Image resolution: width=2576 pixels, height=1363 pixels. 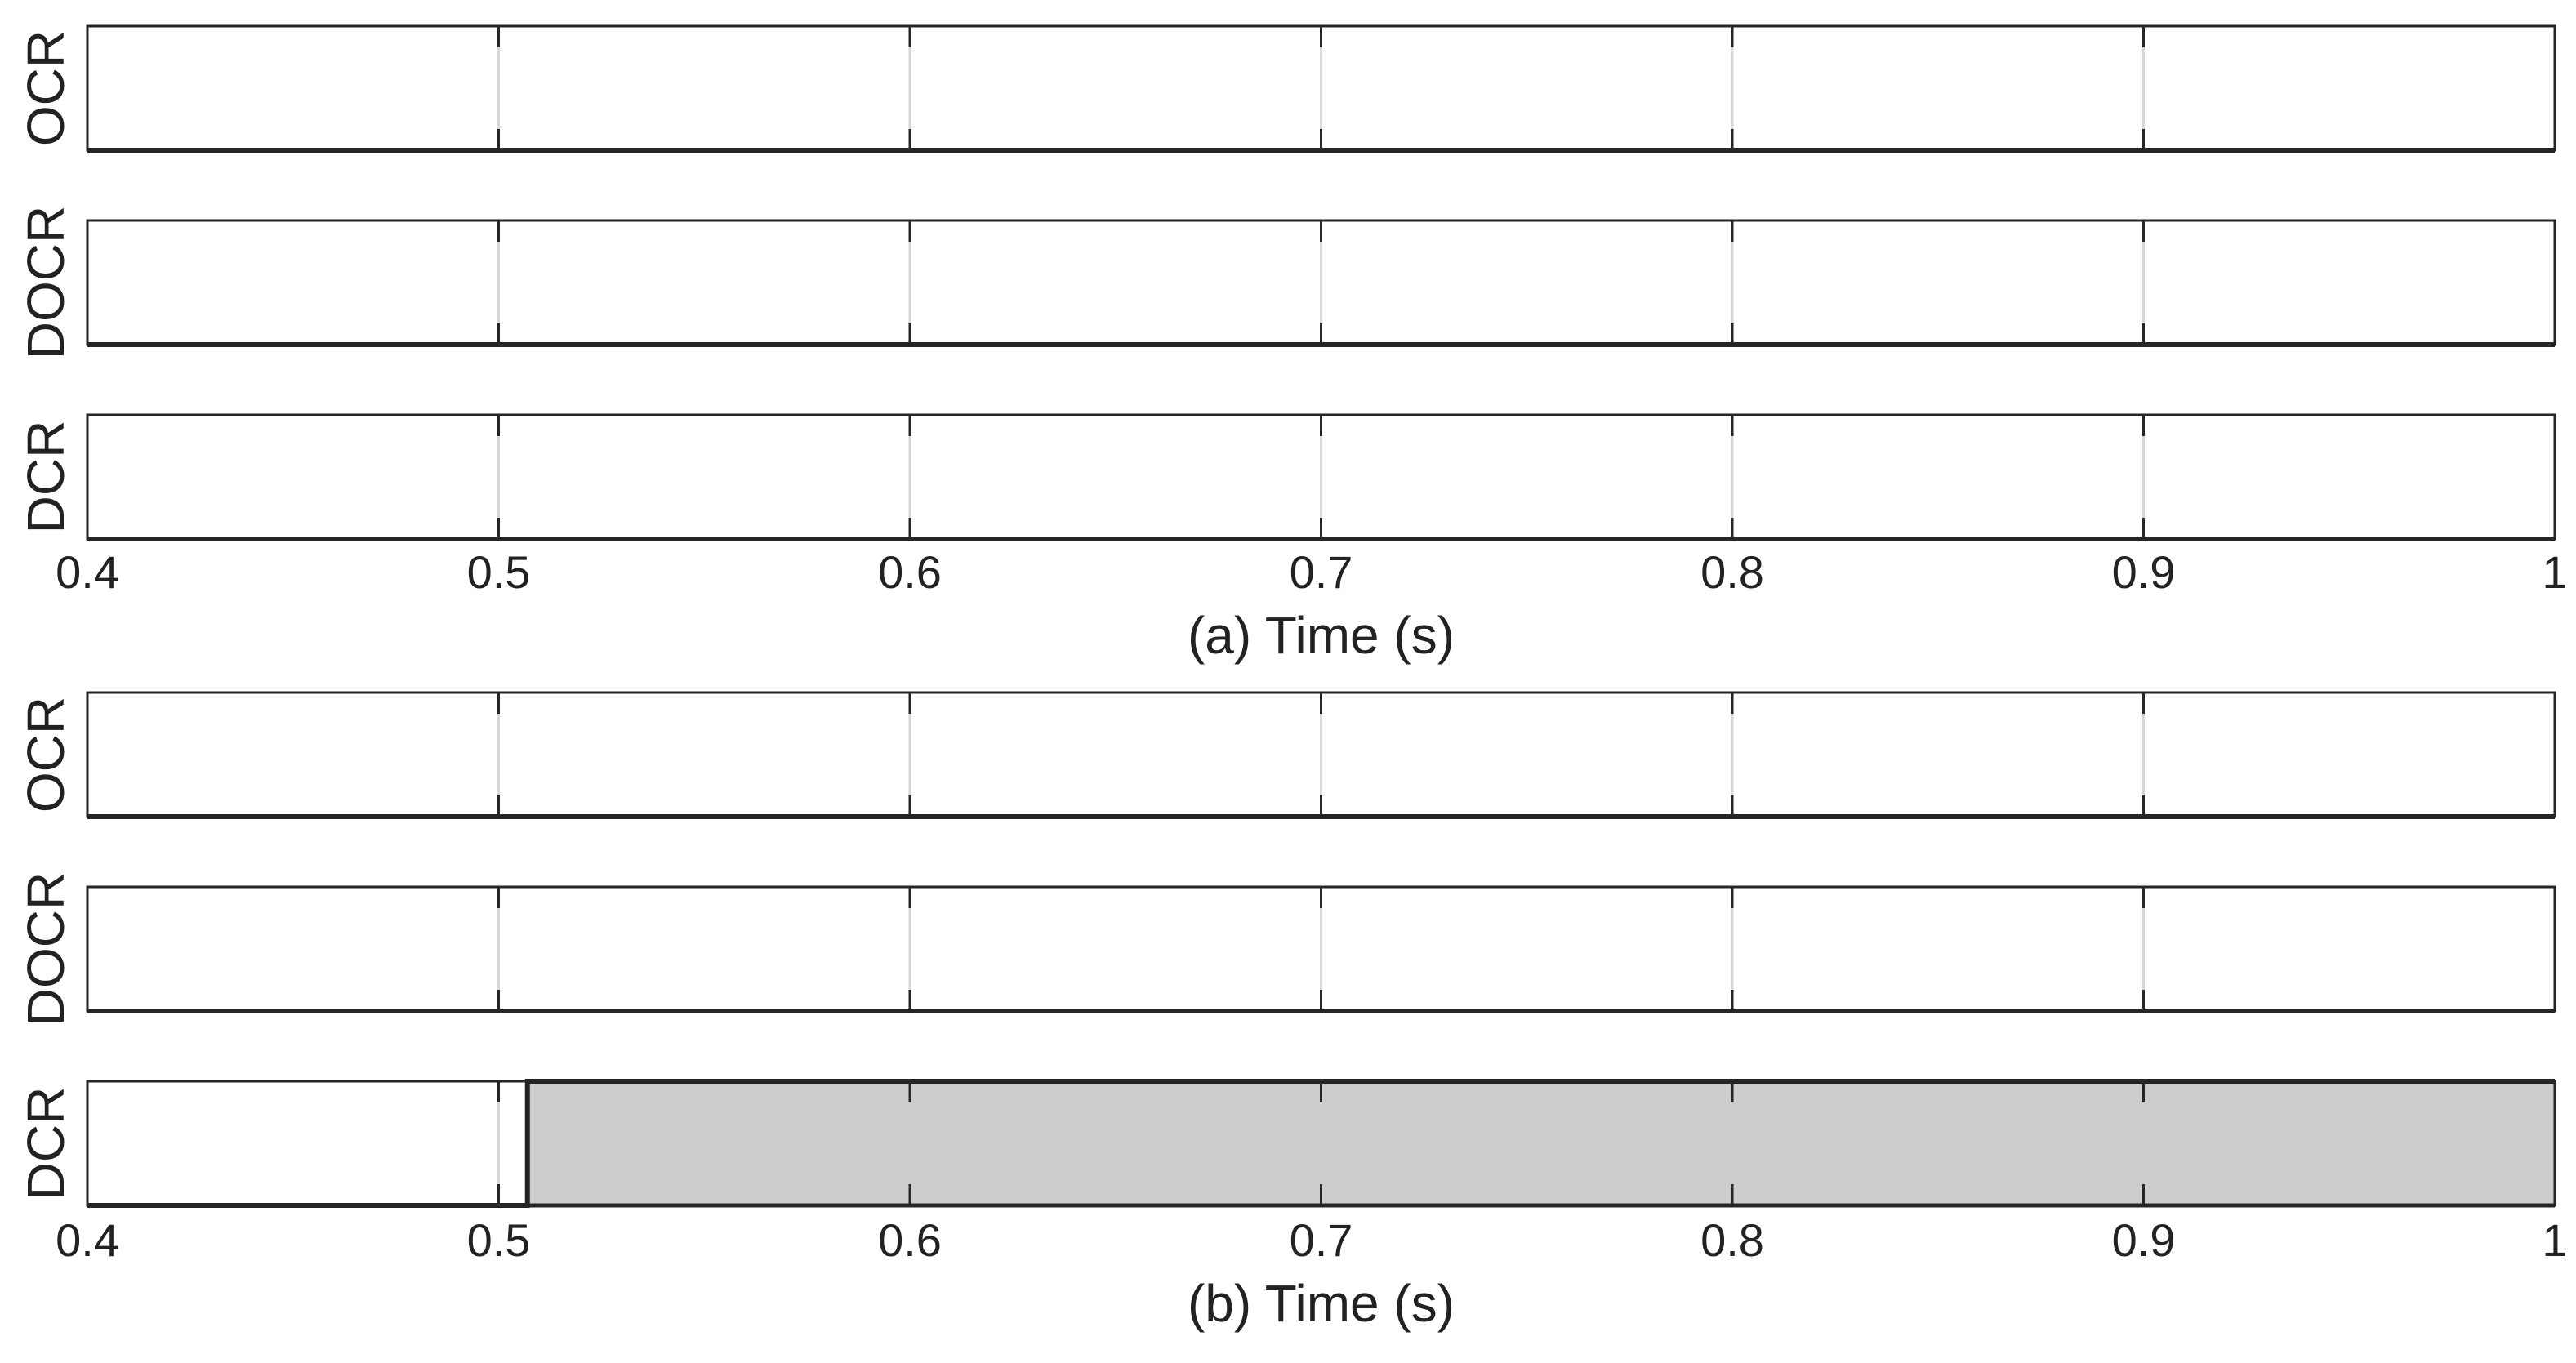 I want to click on x-axis-title: (a) Time (s), so click(x=1321, y=635).